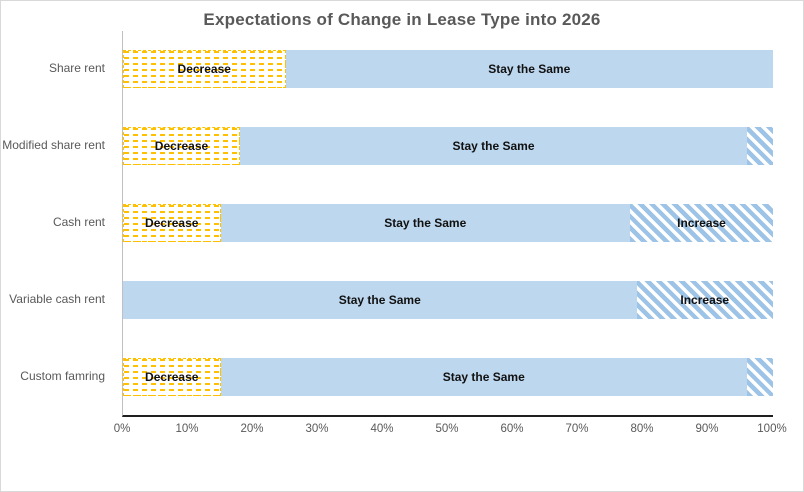 The image size is (804, 492). I want to click on x-axis-tick-label: 20%, so click(252, 429).